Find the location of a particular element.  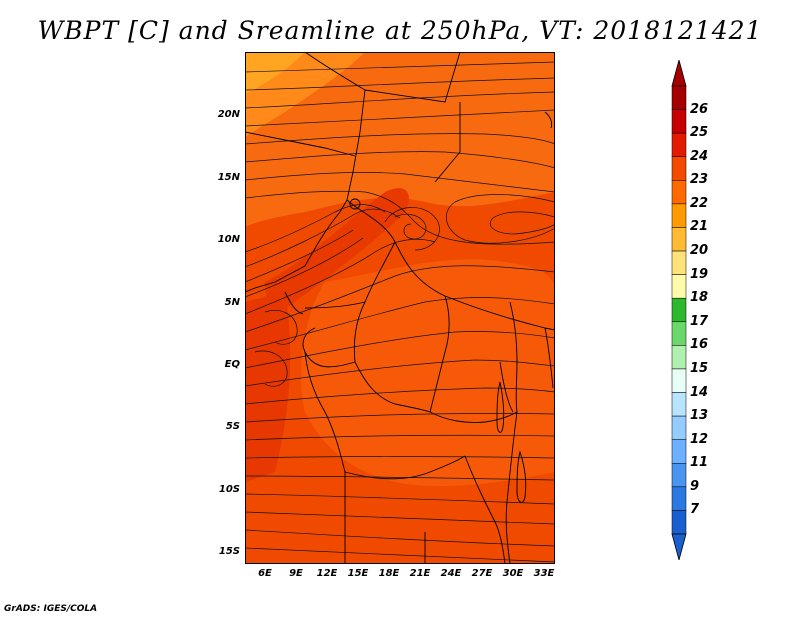

colorbar-label: 13 is located at coordinates (699, 416).